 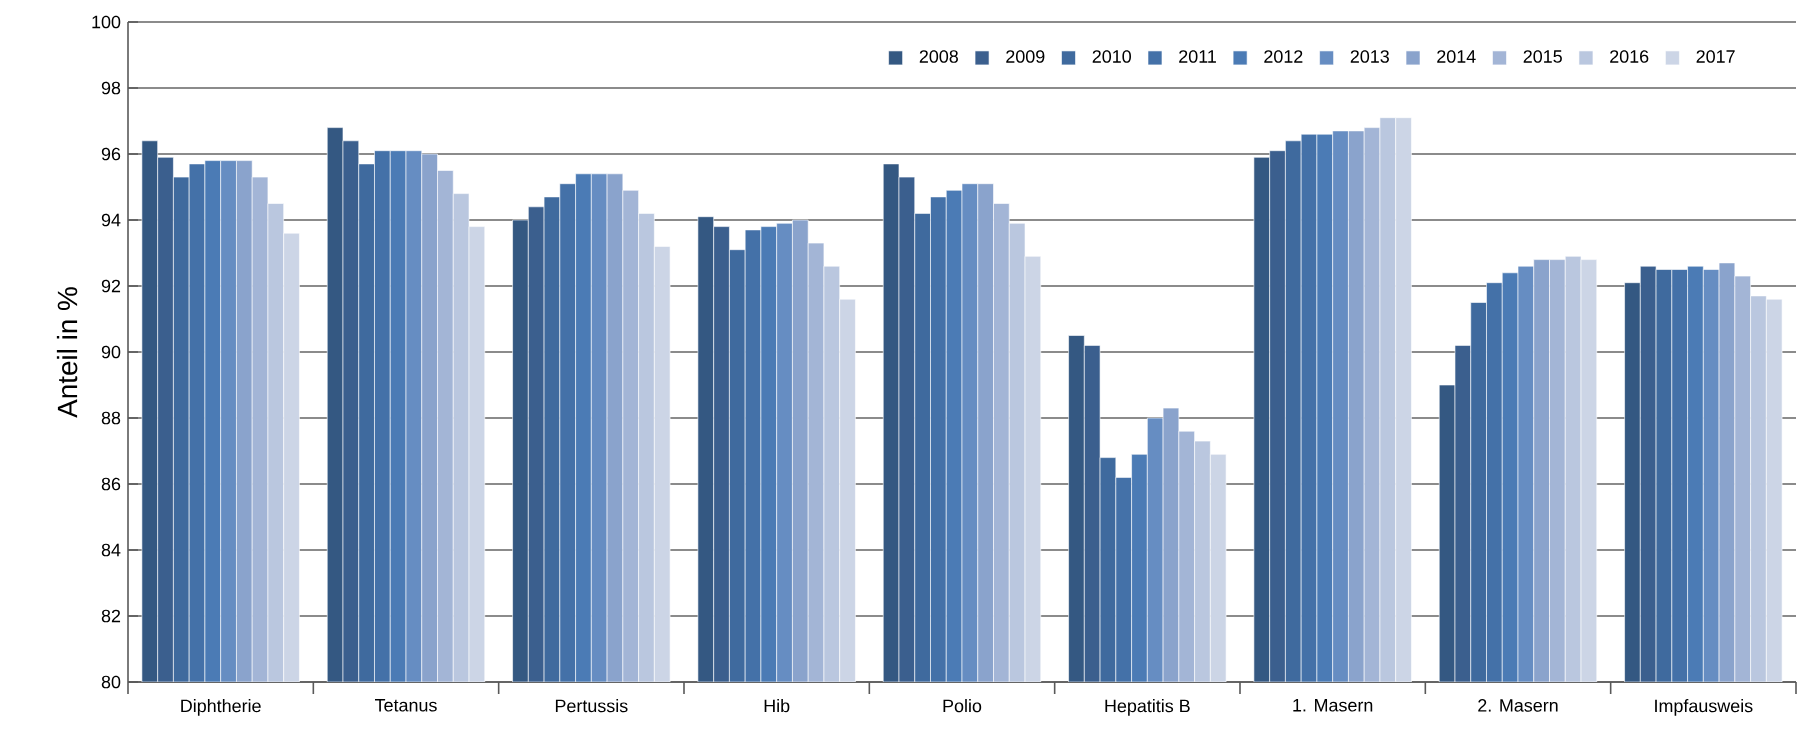 What do you see at coordinates (1197, 56) in the screenshot?
I see `legend-label: 2011` at bounding box center [1197, 56].